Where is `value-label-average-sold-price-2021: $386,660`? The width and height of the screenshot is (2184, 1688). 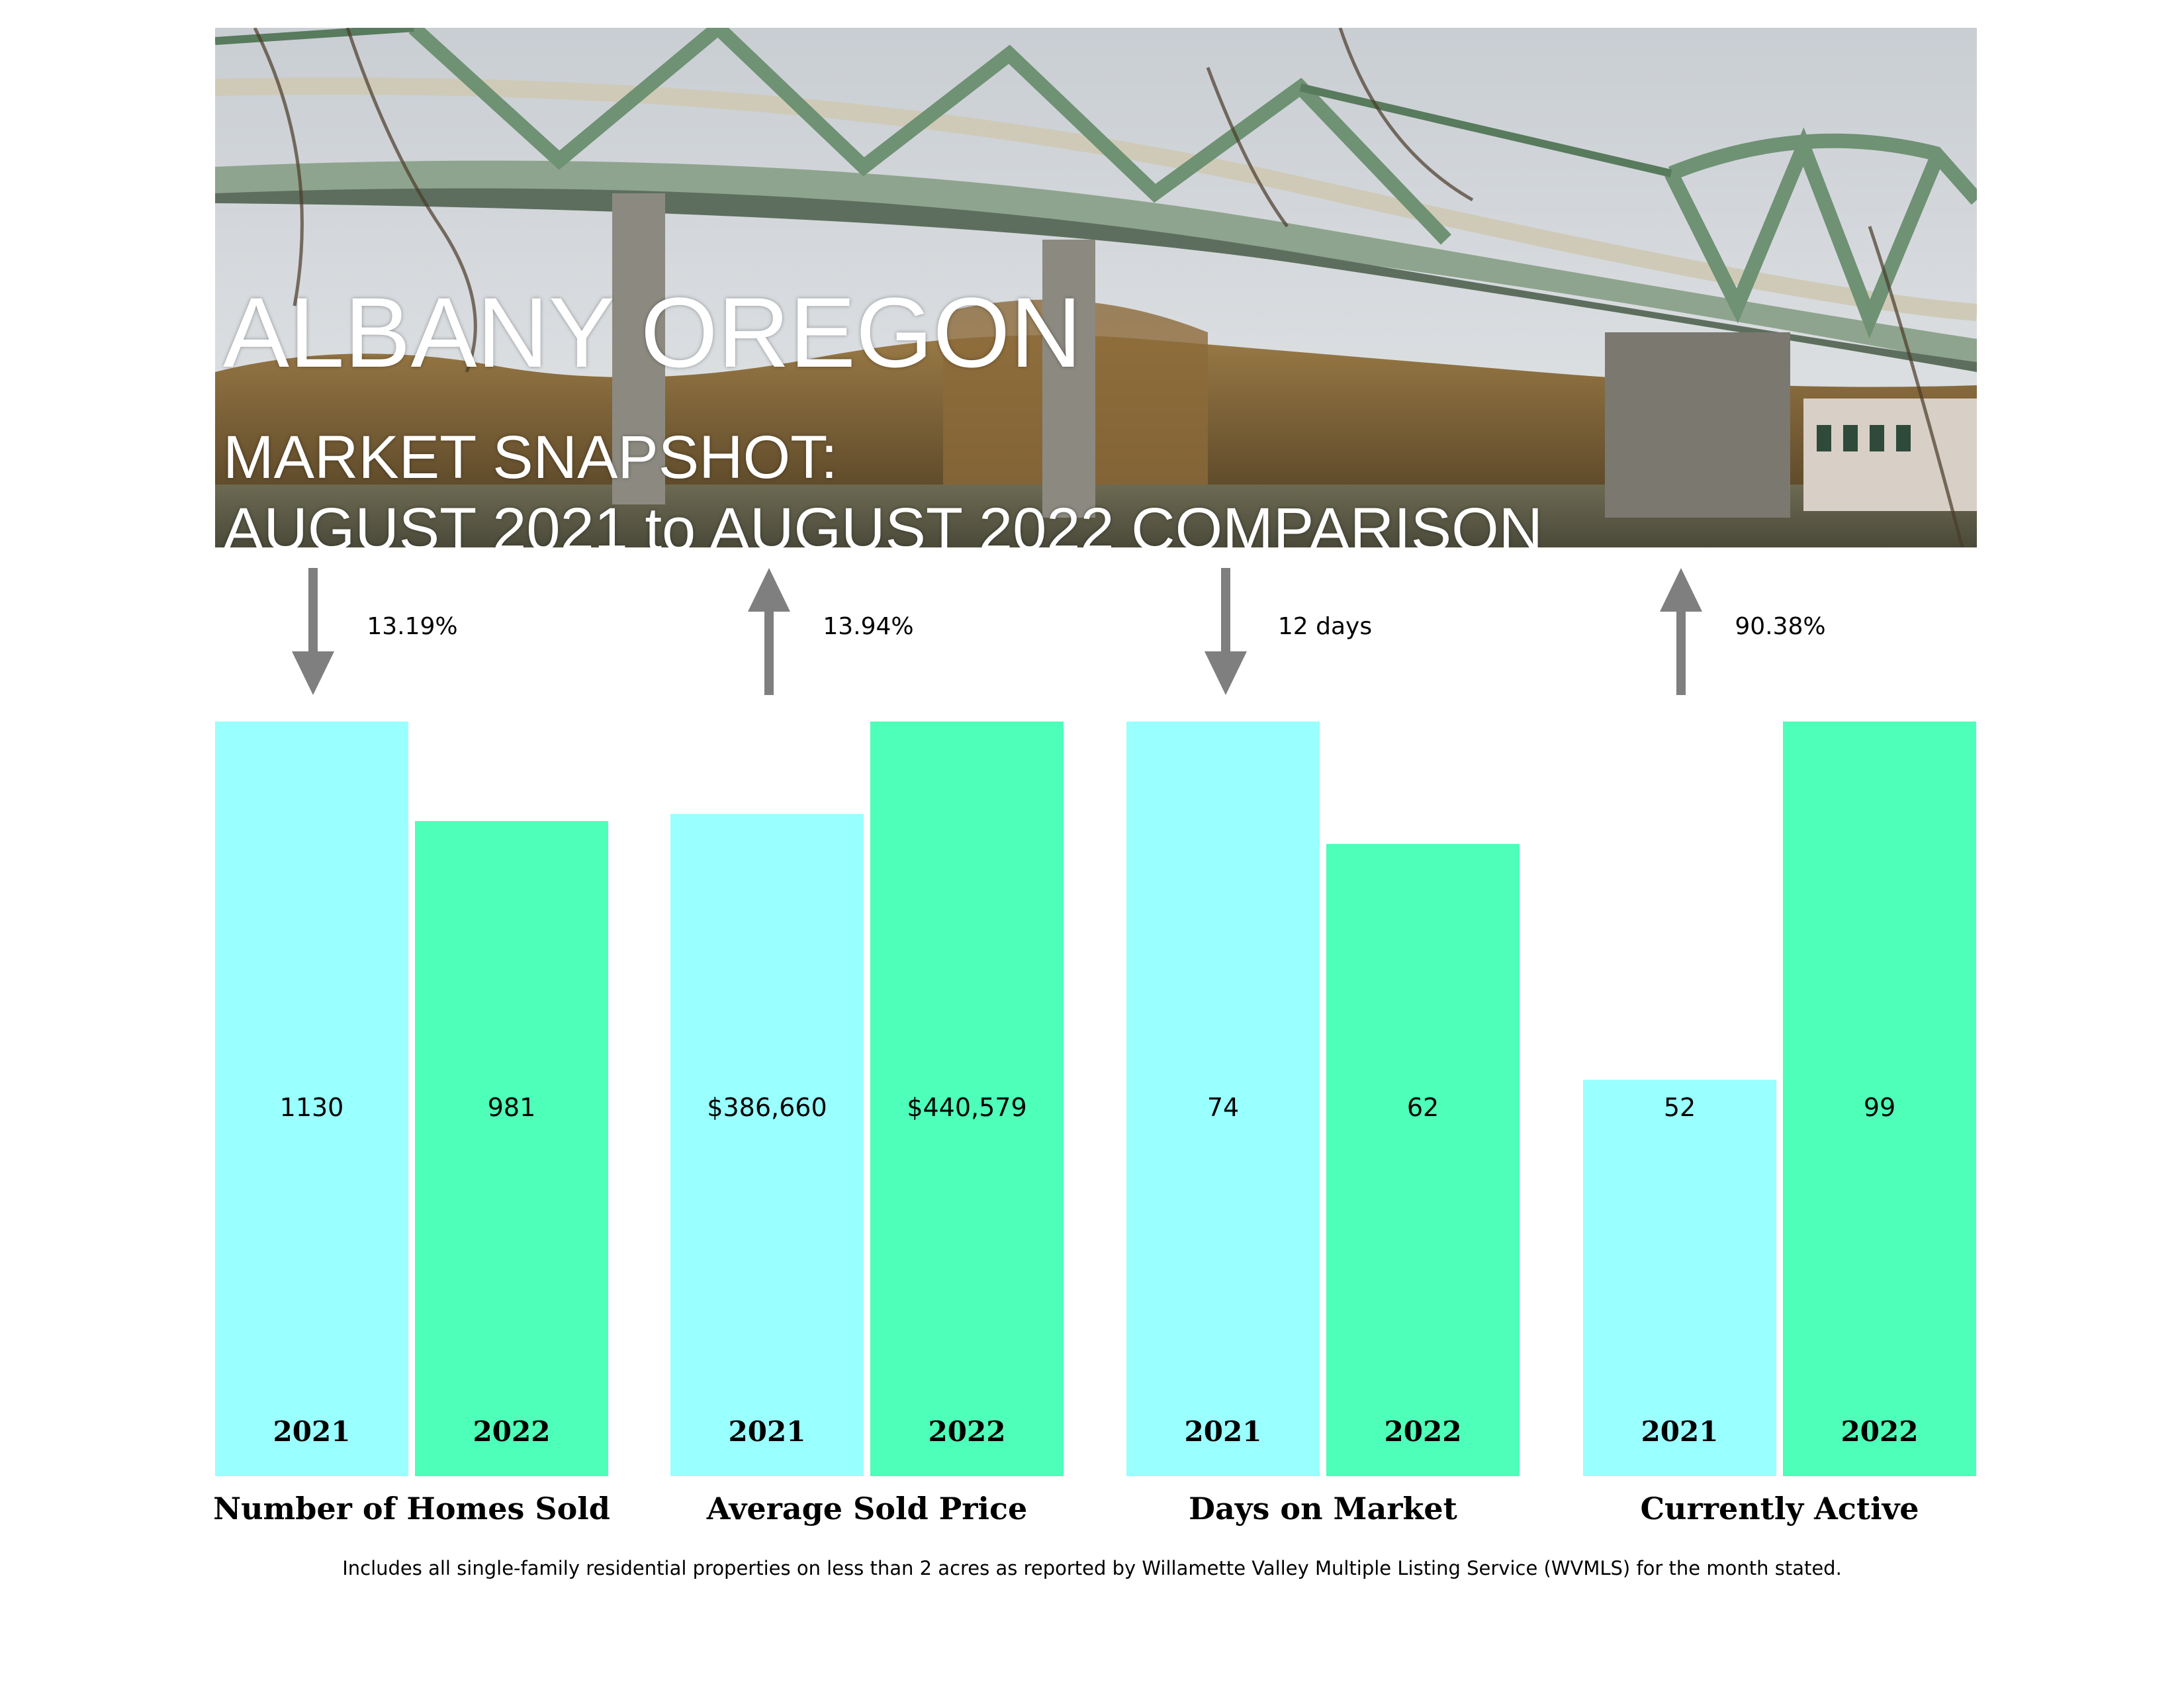 value-label-average-sold-price-2021: $386,660 is located at coordinates (767, 1107).